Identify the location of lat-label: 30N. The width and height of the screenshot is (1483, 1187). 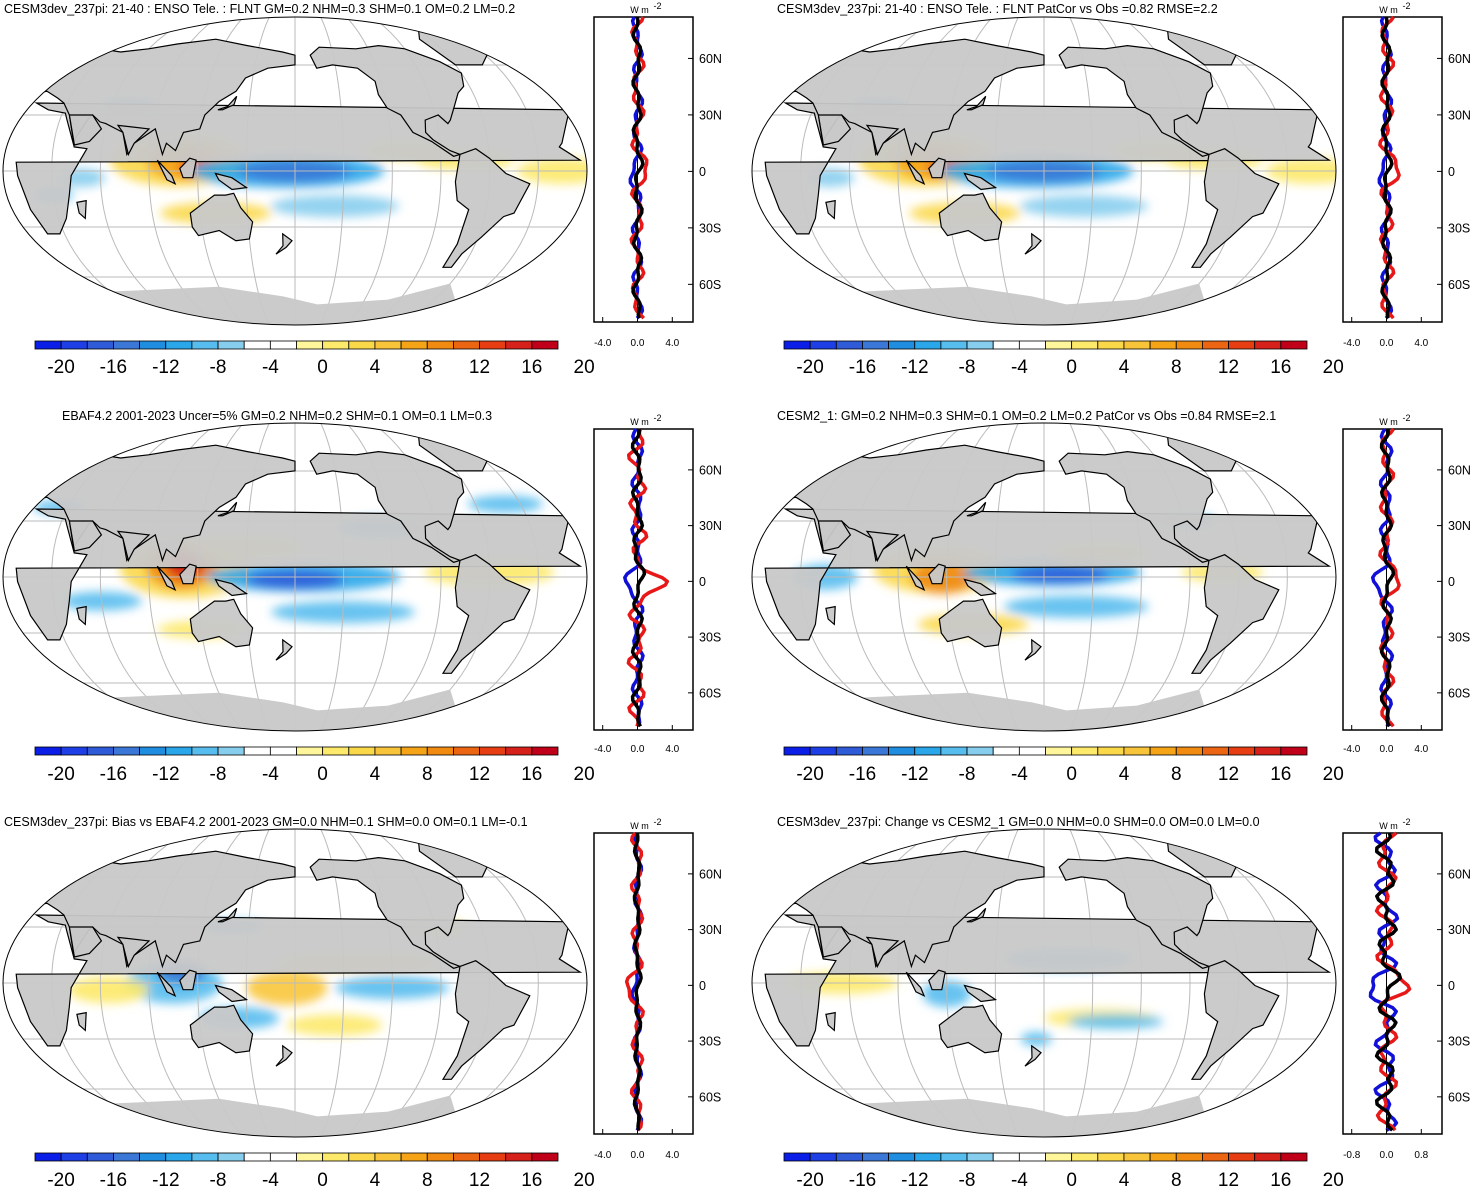
(710, 526).